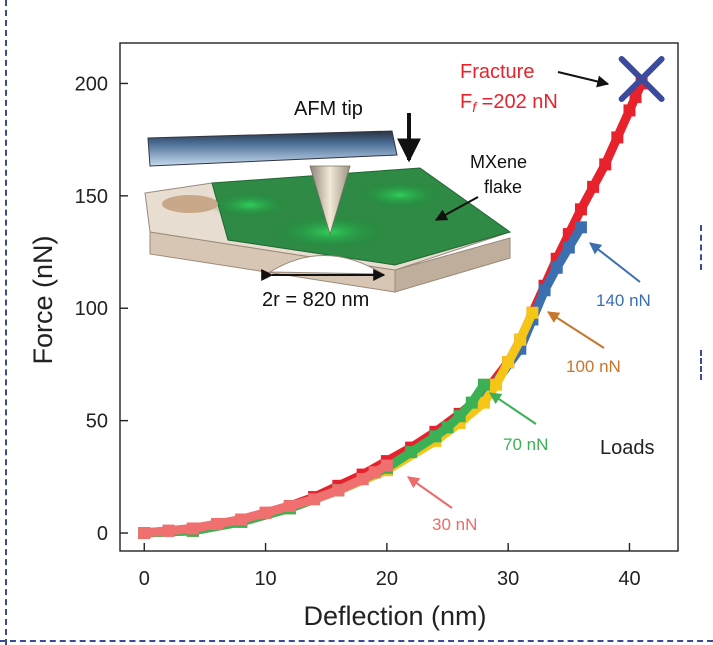 This screenshot has width=713, height=645. What do you see at coordinates (394, 616) in the screenshot?
I see `x-axis-label: Deflection (nm)` at bounding box center [394, 616].